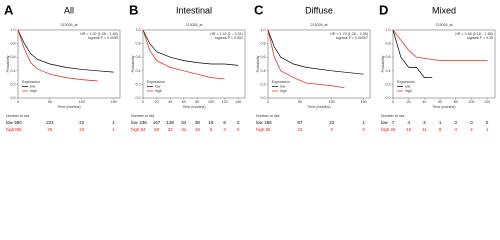 Image resolution: width=500 pixels, height=240 pixels. I want to click on panel-letter: C, so click(259, 9).